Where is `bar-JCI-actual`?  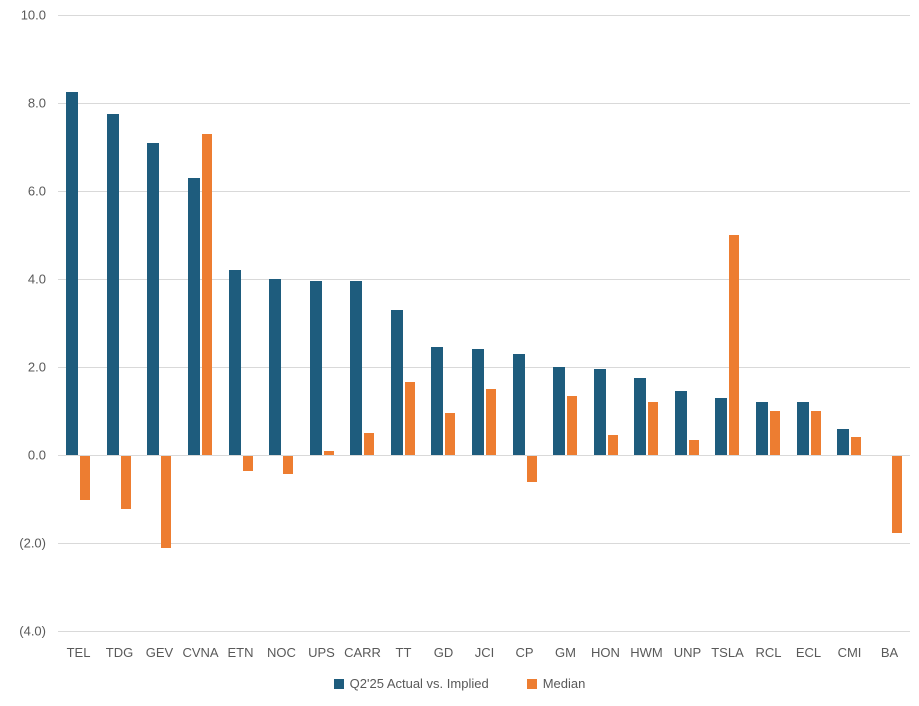 bar-JCI-actual is located at coordinates (478, 402).